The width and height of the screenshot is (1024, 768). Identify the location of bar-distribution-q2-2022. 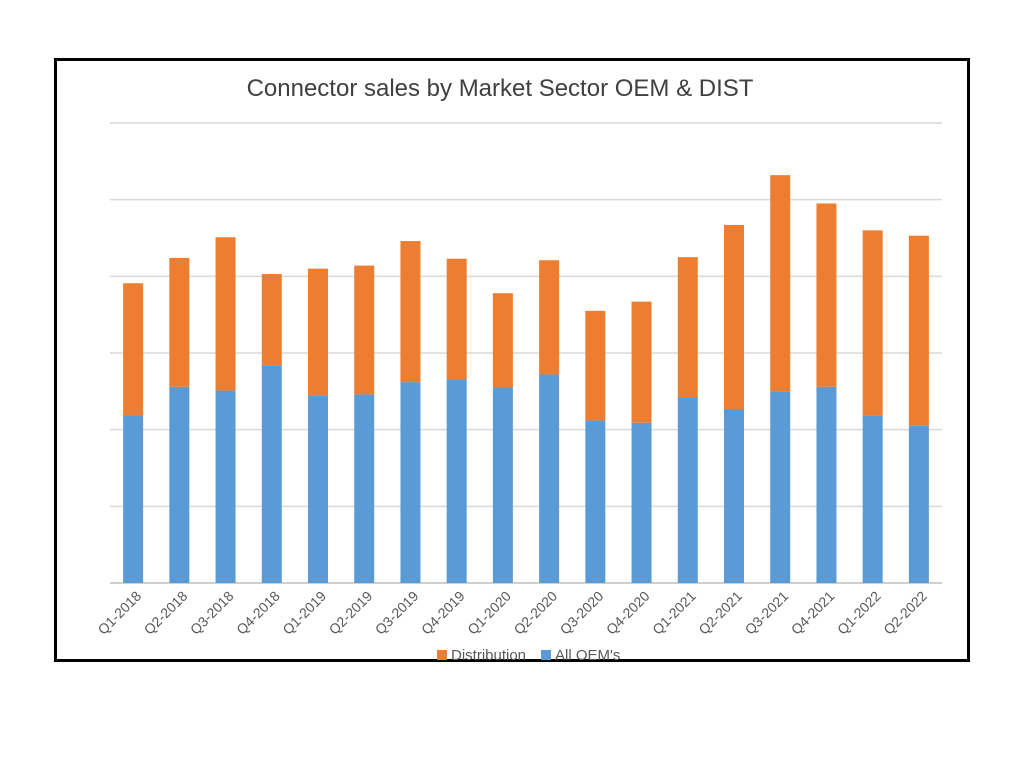
(918, 330).